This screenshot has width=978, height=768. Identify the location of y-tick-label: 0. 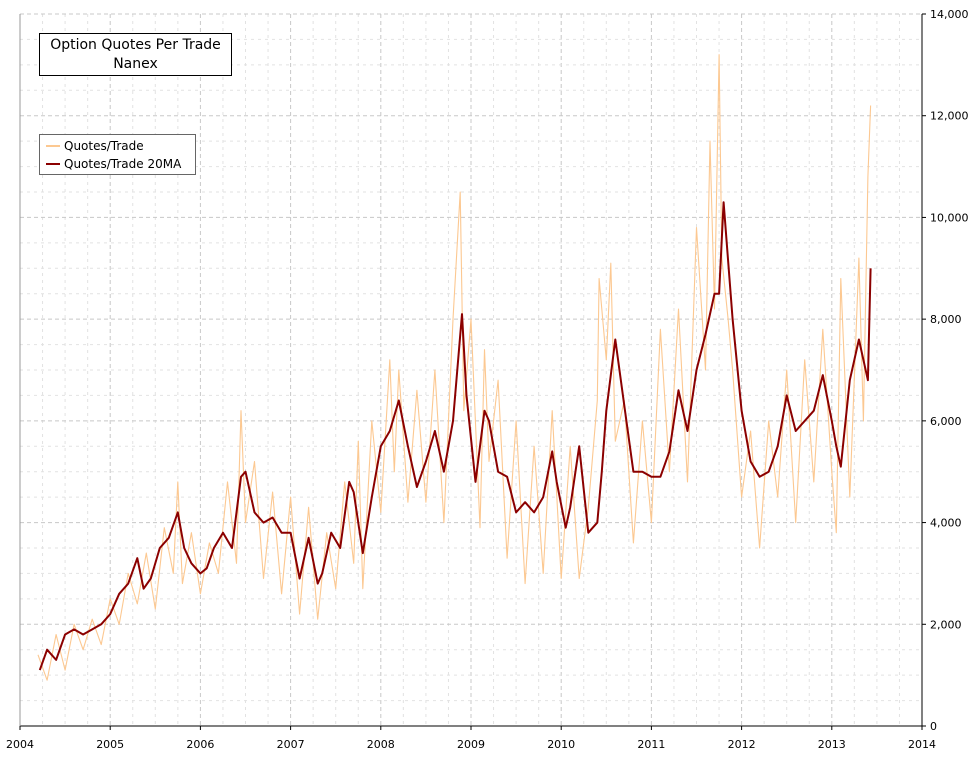
(933, 726).